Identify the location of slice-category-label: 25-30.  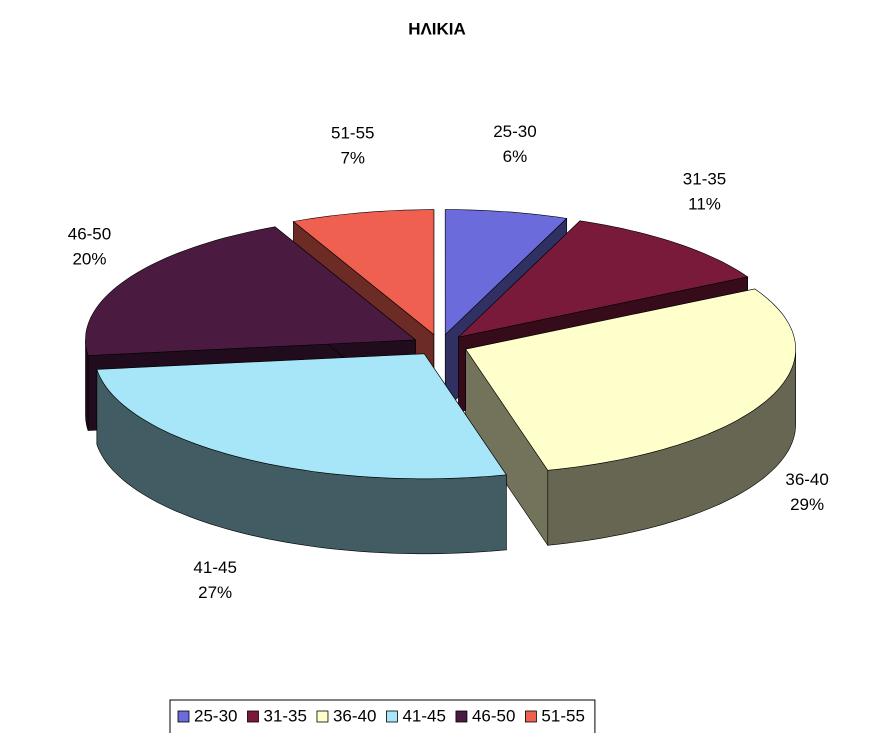
(514, 131).